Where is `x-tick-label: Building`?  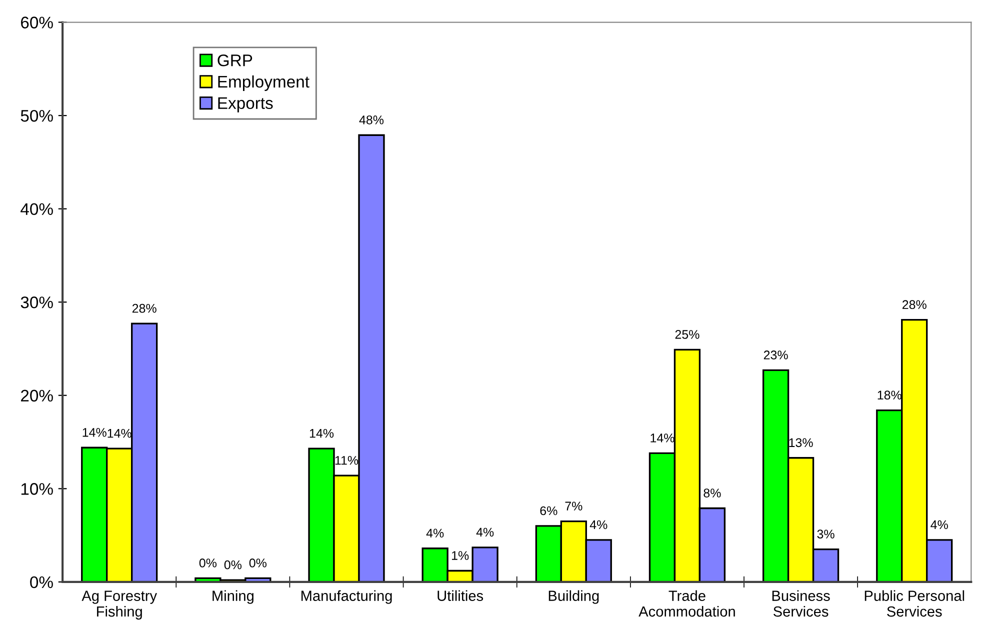 x-tick-label: Building is located at coordinates (573, 597).